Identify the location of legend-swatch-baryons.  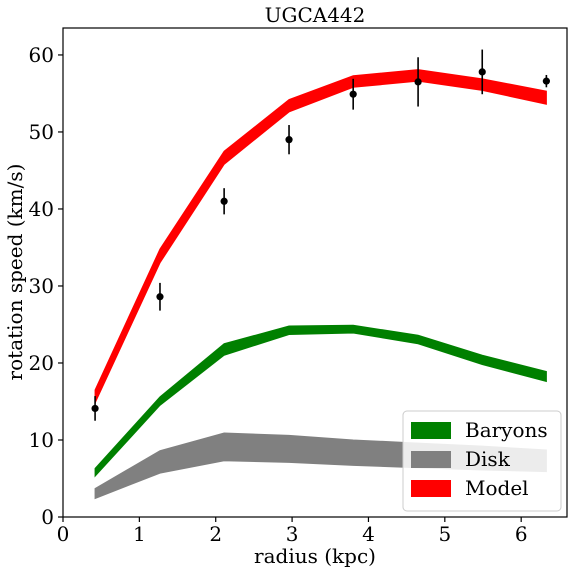
(431, 430).